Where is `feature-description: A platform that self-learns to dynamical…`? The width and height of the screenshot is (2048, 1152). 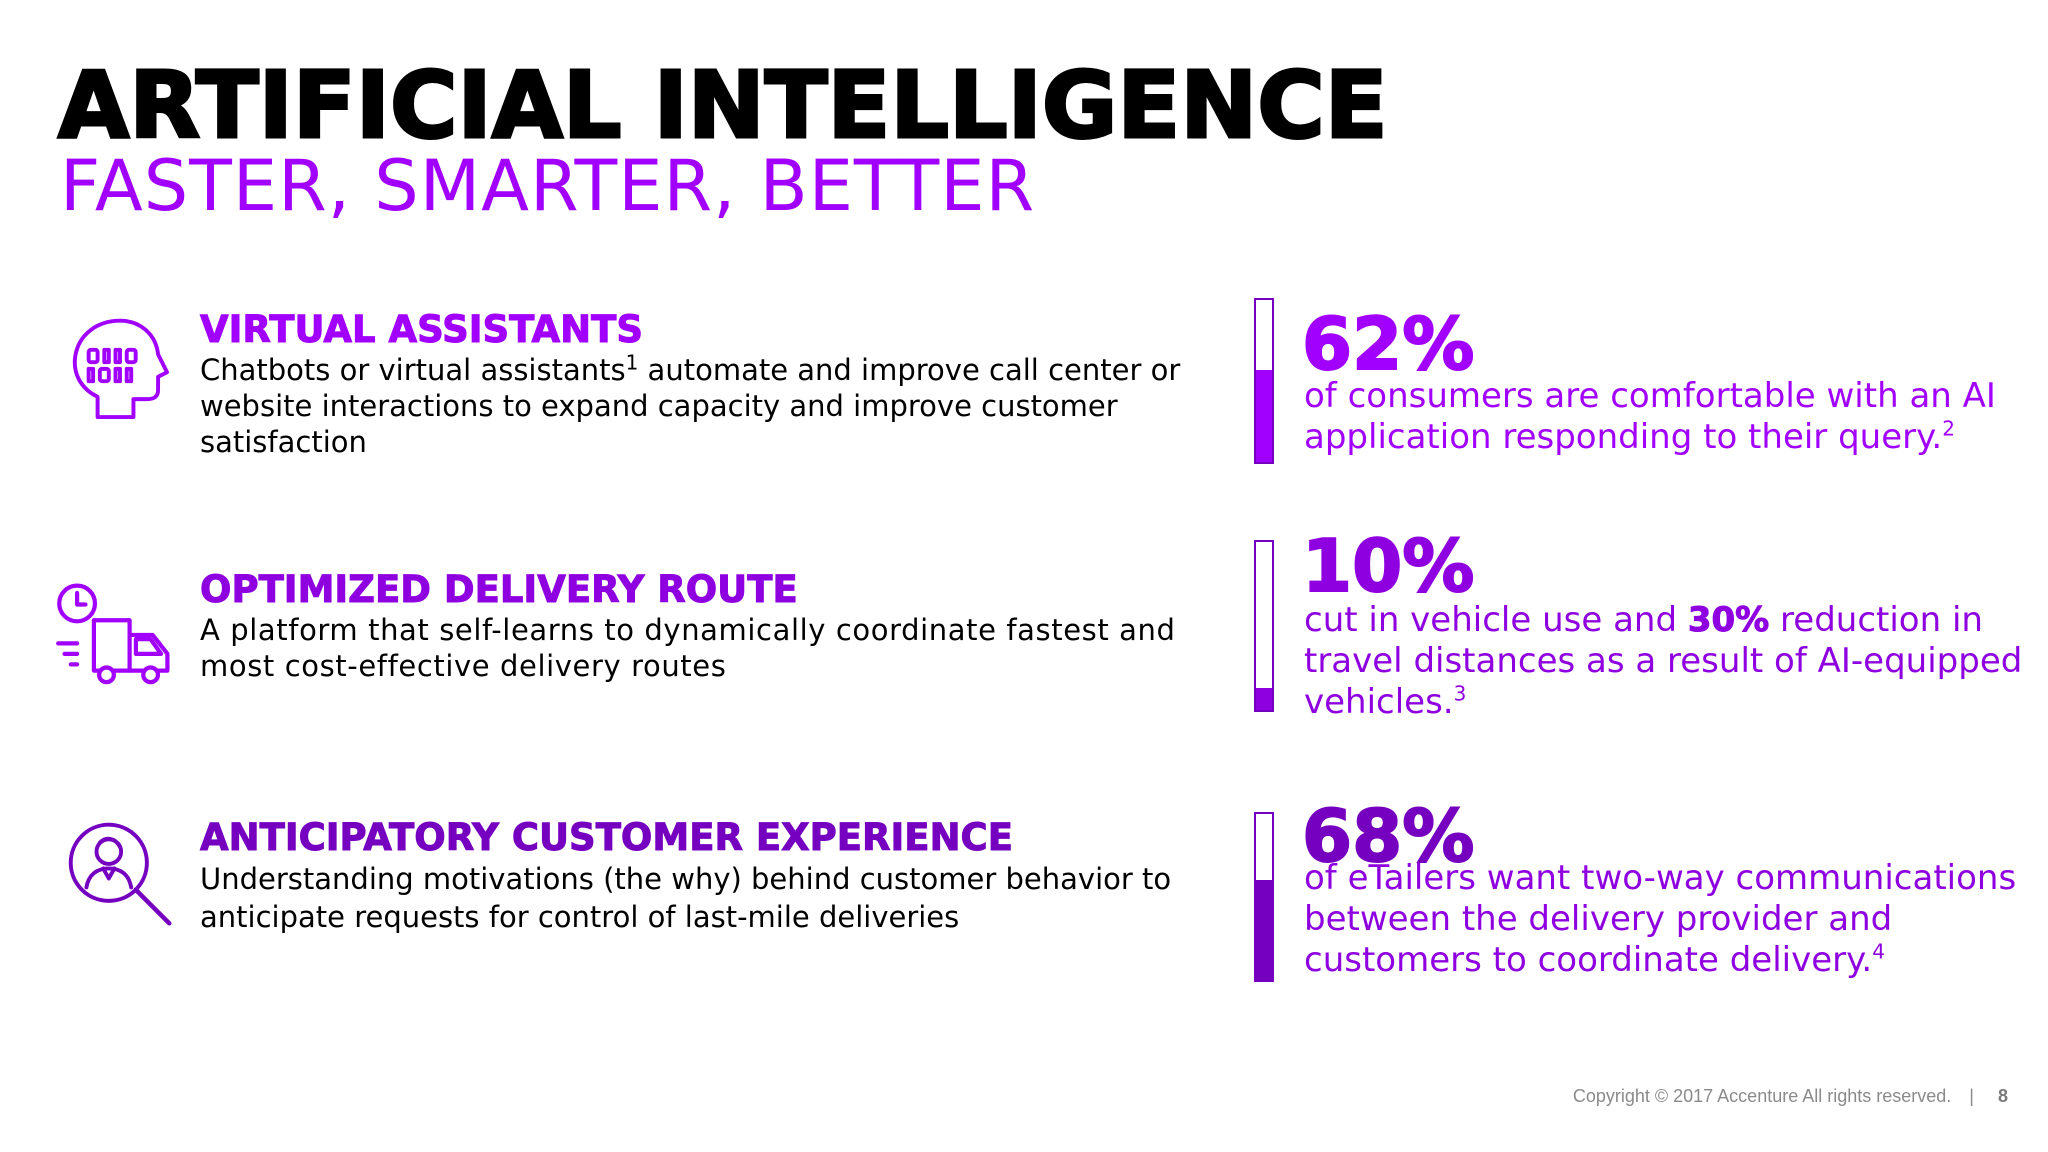 feature-description: A platform that self-learns to dynamical… is located at coordinates (688, 648).